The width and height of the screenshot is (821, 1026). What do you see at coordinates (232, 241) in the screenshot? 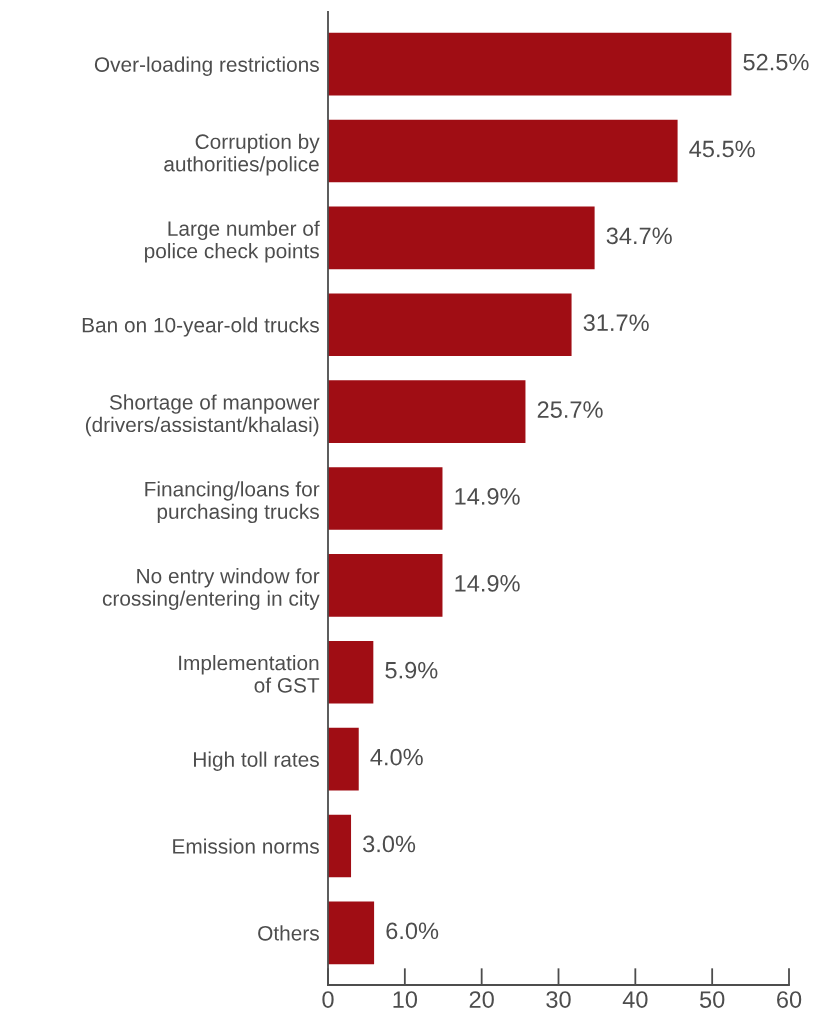
I see `y-tick-label: Large number of police check points` at bounding box center [232, 241].